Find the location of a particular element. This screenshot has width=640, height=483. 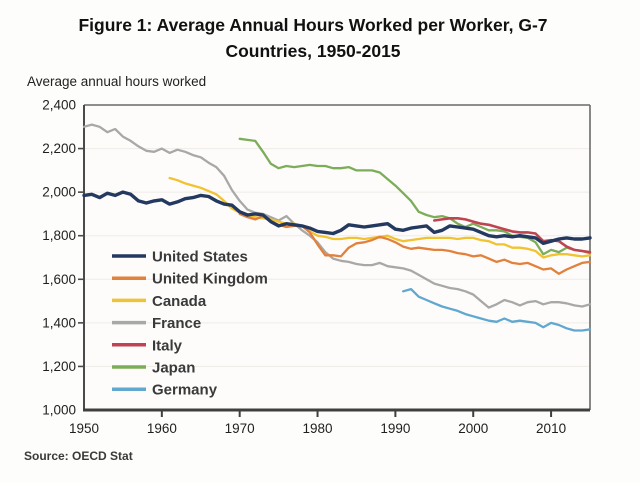

legend-label-canada: Canada is located at coordinates (179, 301).